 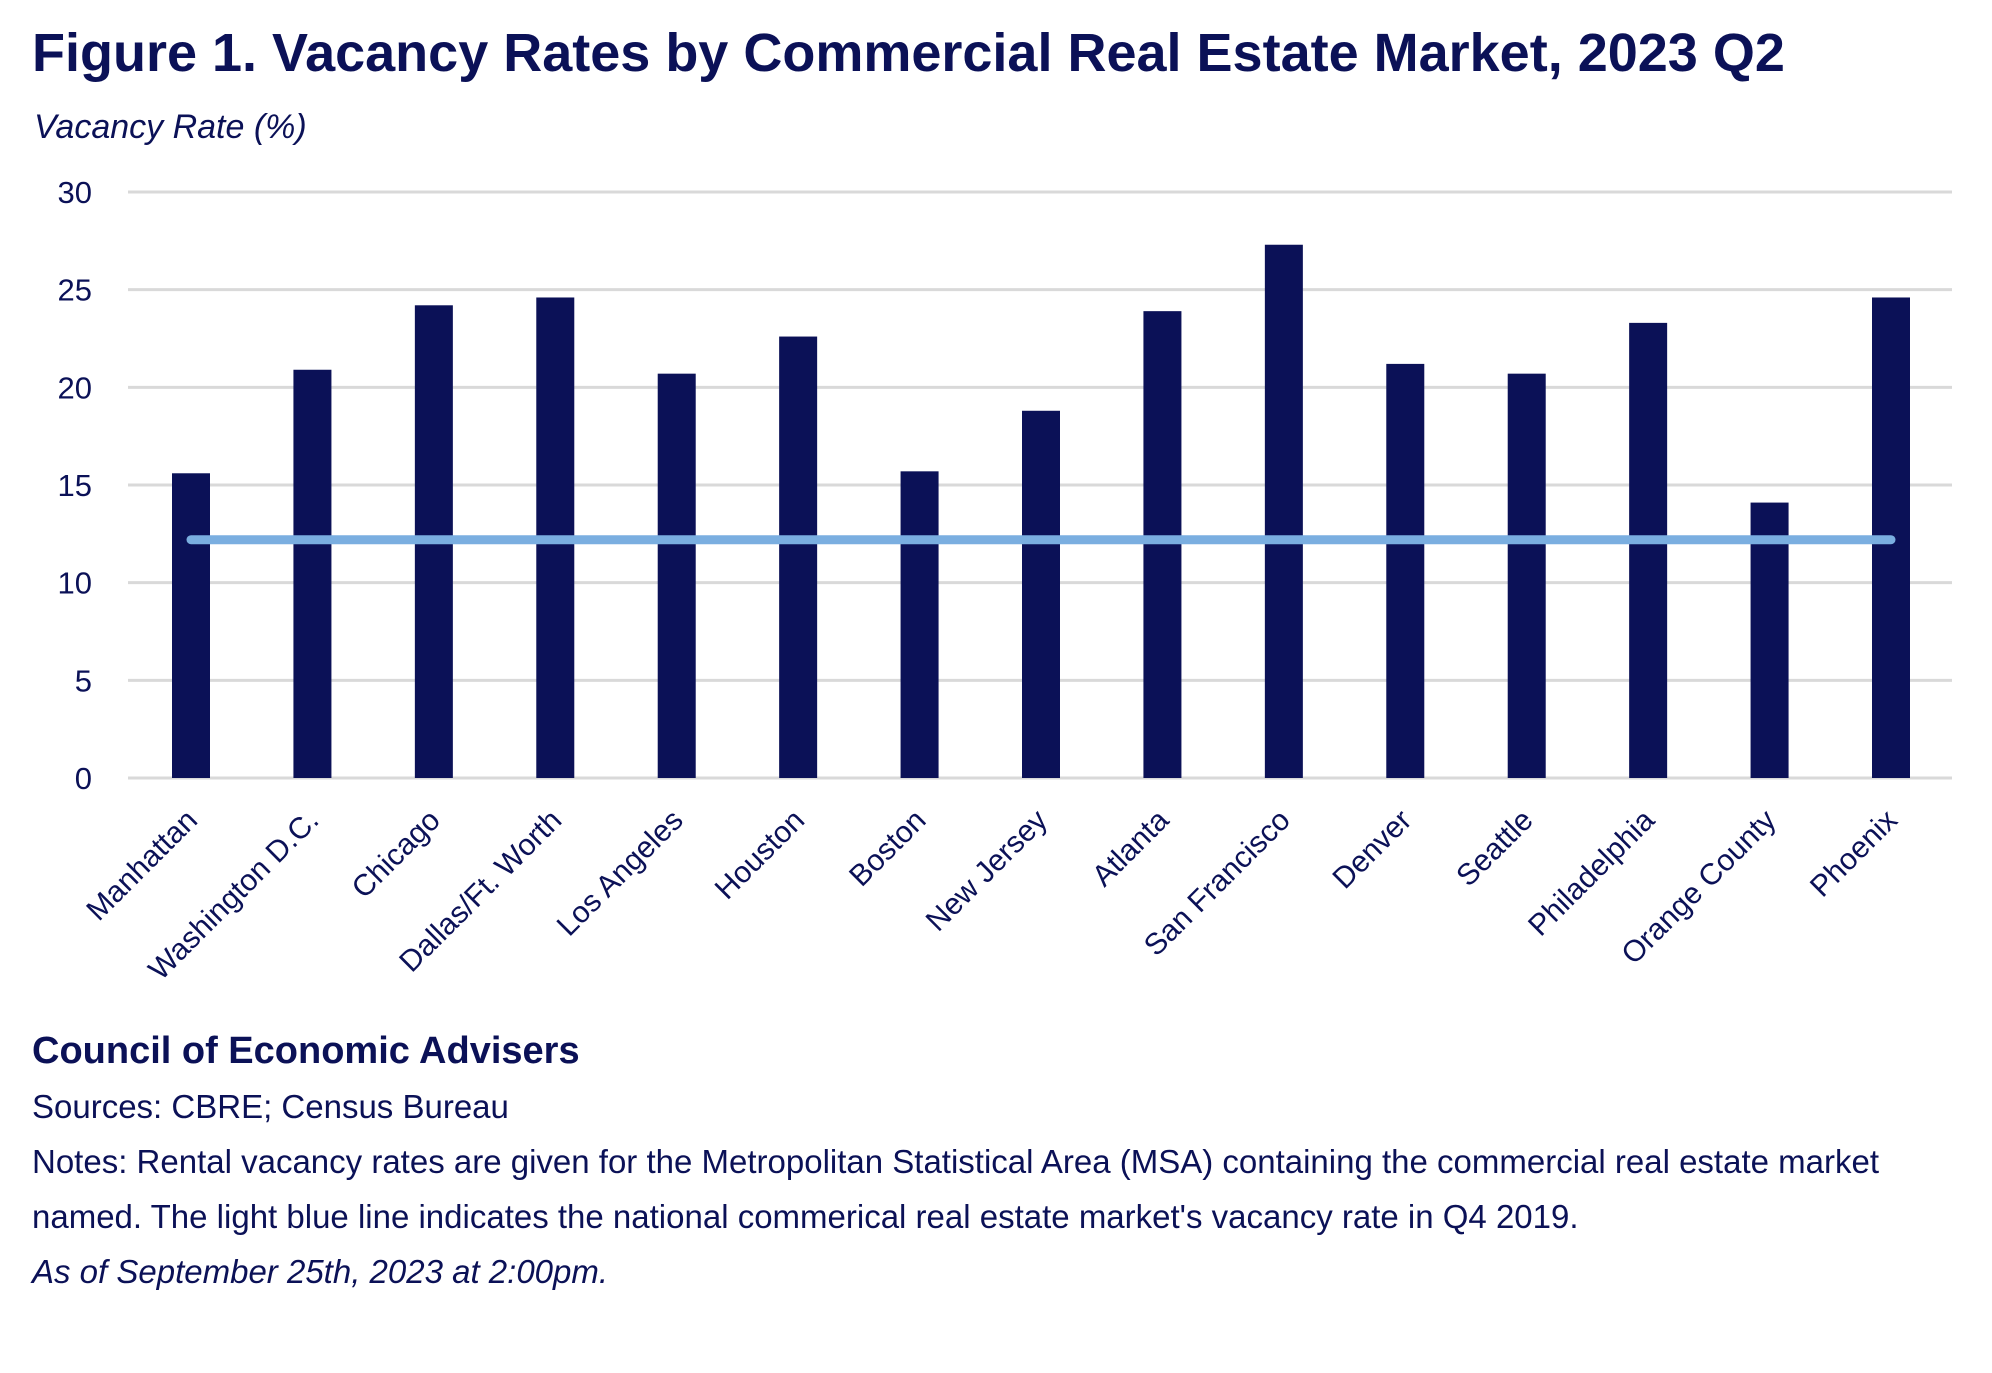 What do you see at coordinates (75, 583) in the screenshot?
I see `y-tick-label: 10` at bounding box center [75, 583].